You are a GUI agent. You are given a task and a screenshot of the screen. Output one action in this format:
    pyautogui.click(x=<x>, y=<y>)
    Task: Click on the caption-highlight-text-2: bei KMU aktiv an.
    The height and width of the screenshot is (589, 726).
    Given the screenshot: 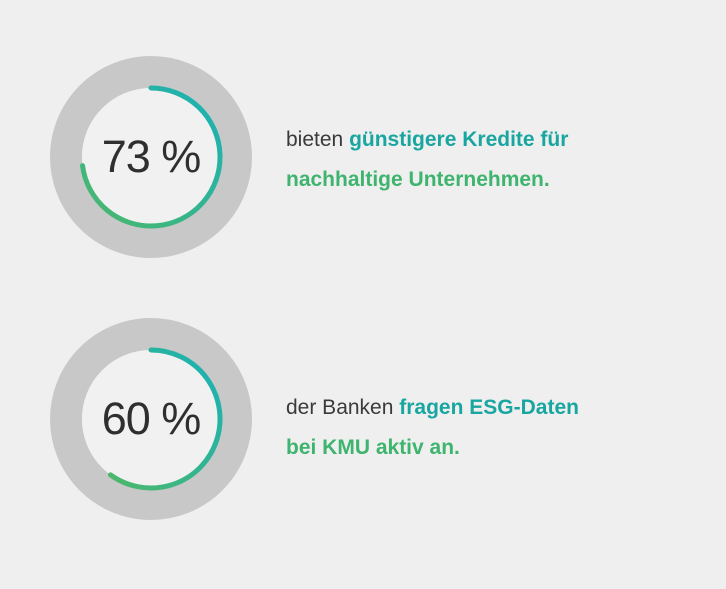 What is the action you would take?
    pyautogui.click(x=373, y=447)
    